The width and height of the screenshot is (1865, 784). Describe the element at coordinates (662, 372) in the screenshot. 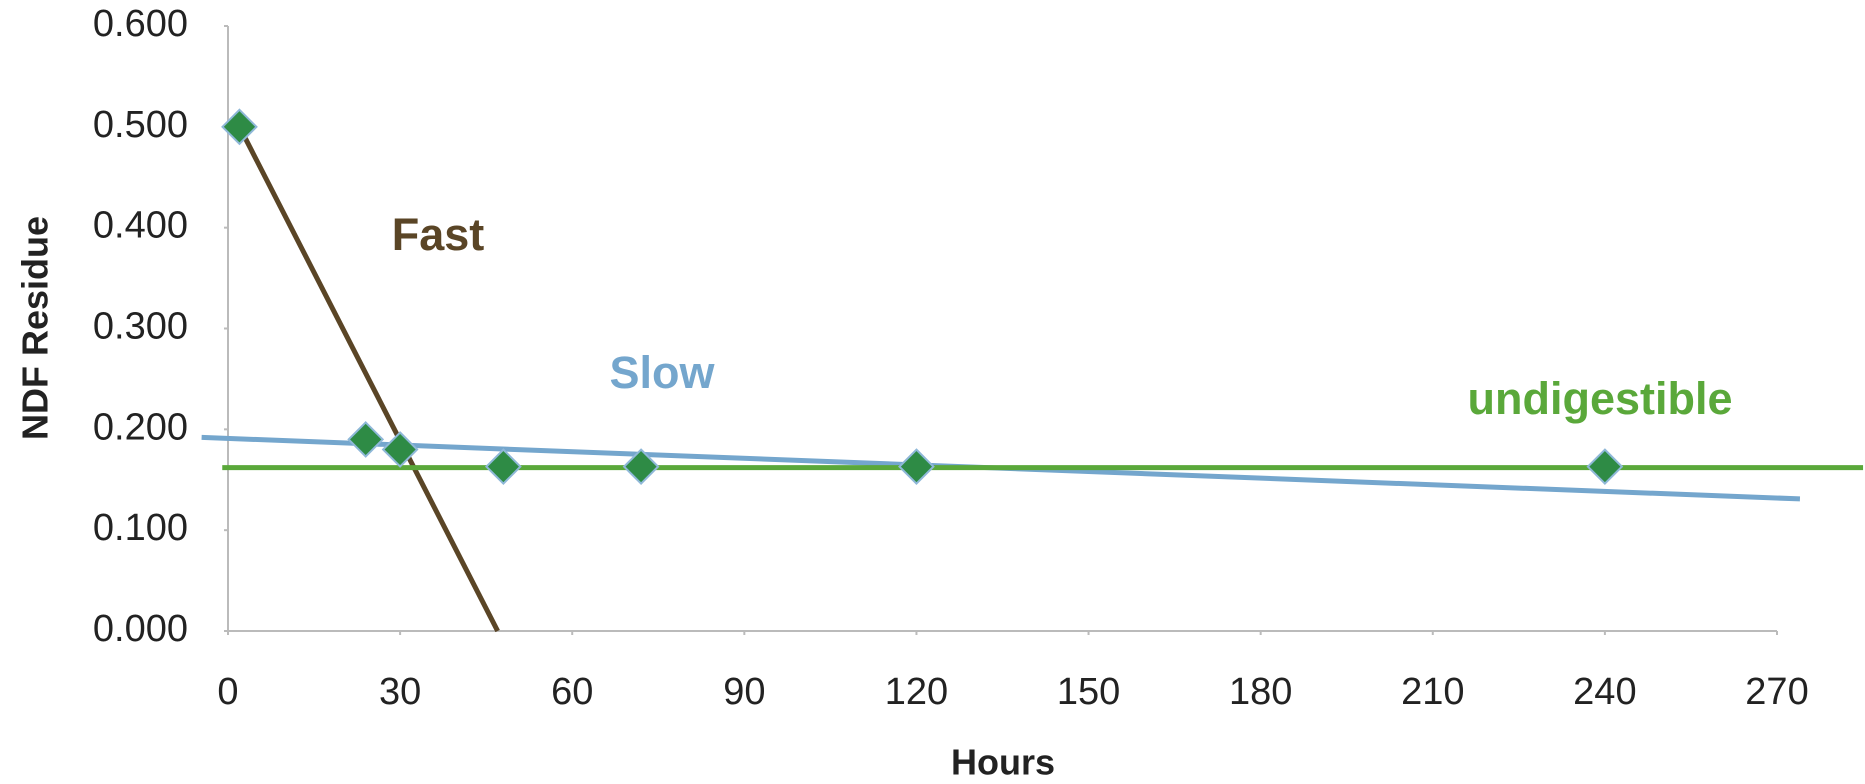

I see `line-label: Slow` at that location.